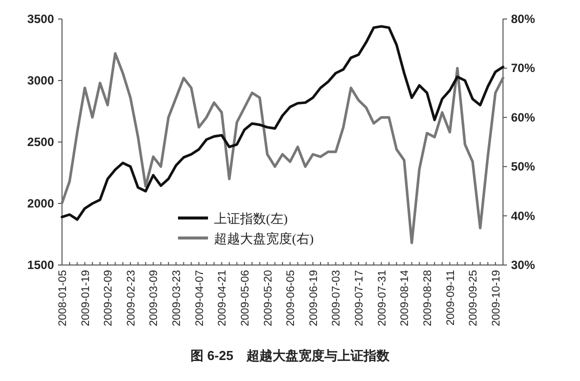 The image size is (580, 381). I want to click on x-tick-label: 2009-02-23, so click(131, 298).